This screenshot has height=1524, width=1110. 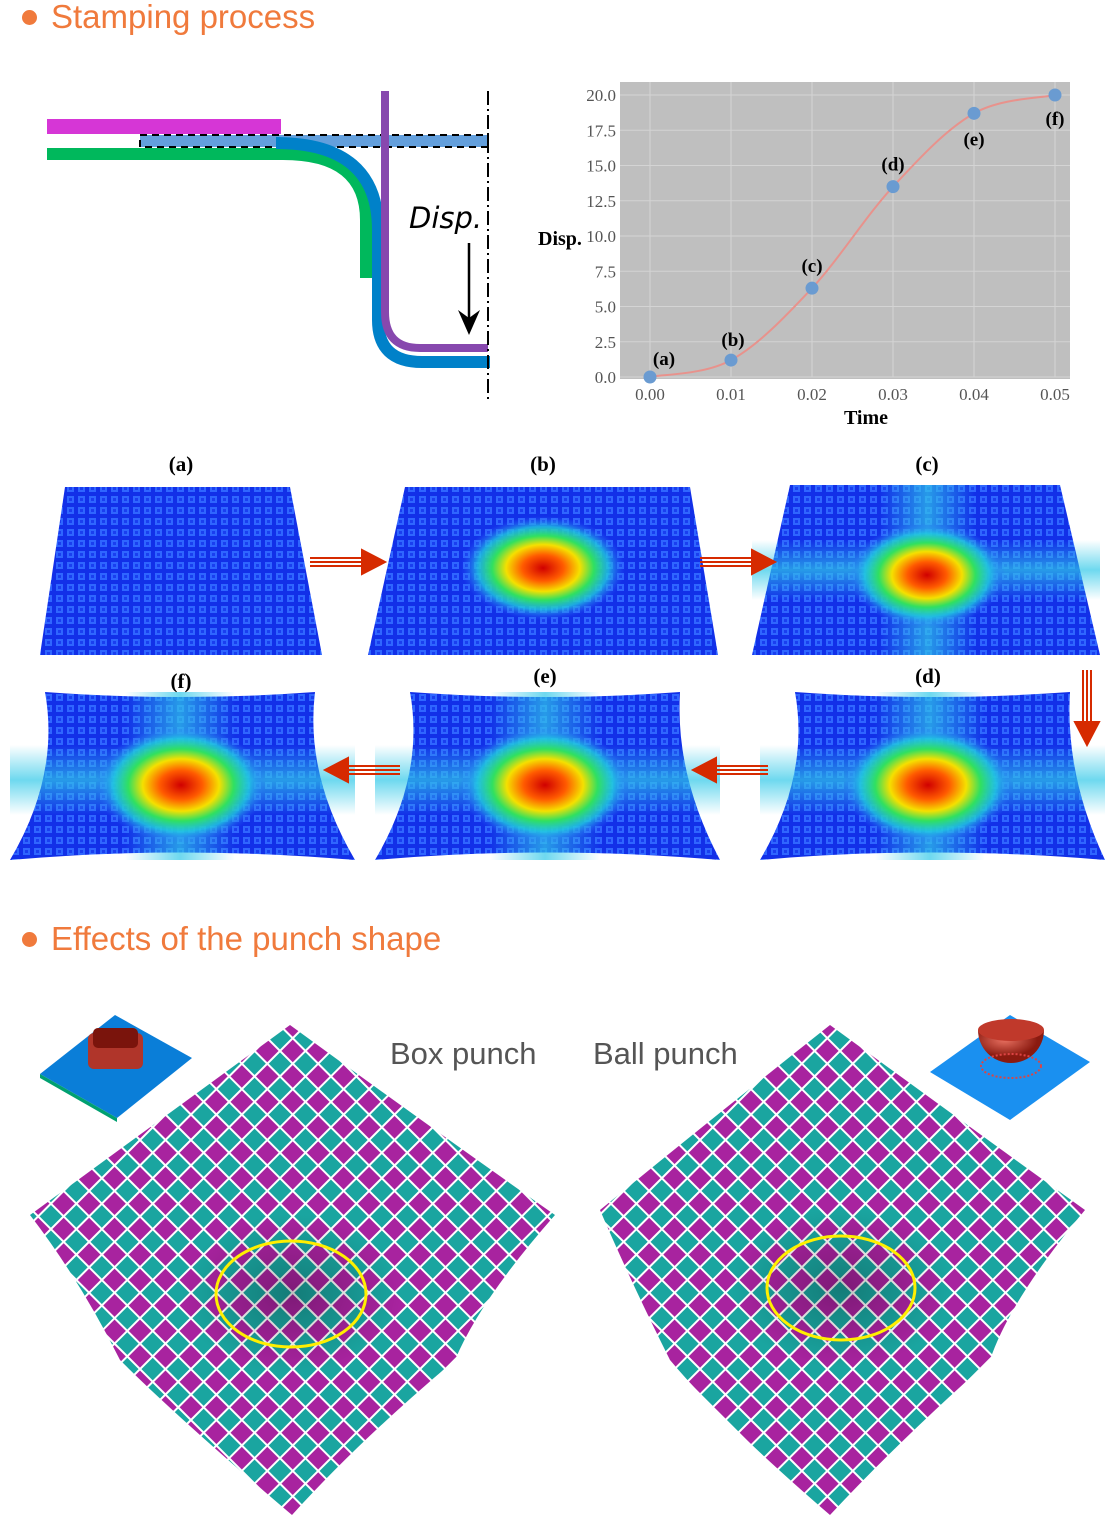 What do you see at coordinates (601, 201) in the screenshot?
I see `y-tick-label: 12.5` at bounding box center [601, 201].